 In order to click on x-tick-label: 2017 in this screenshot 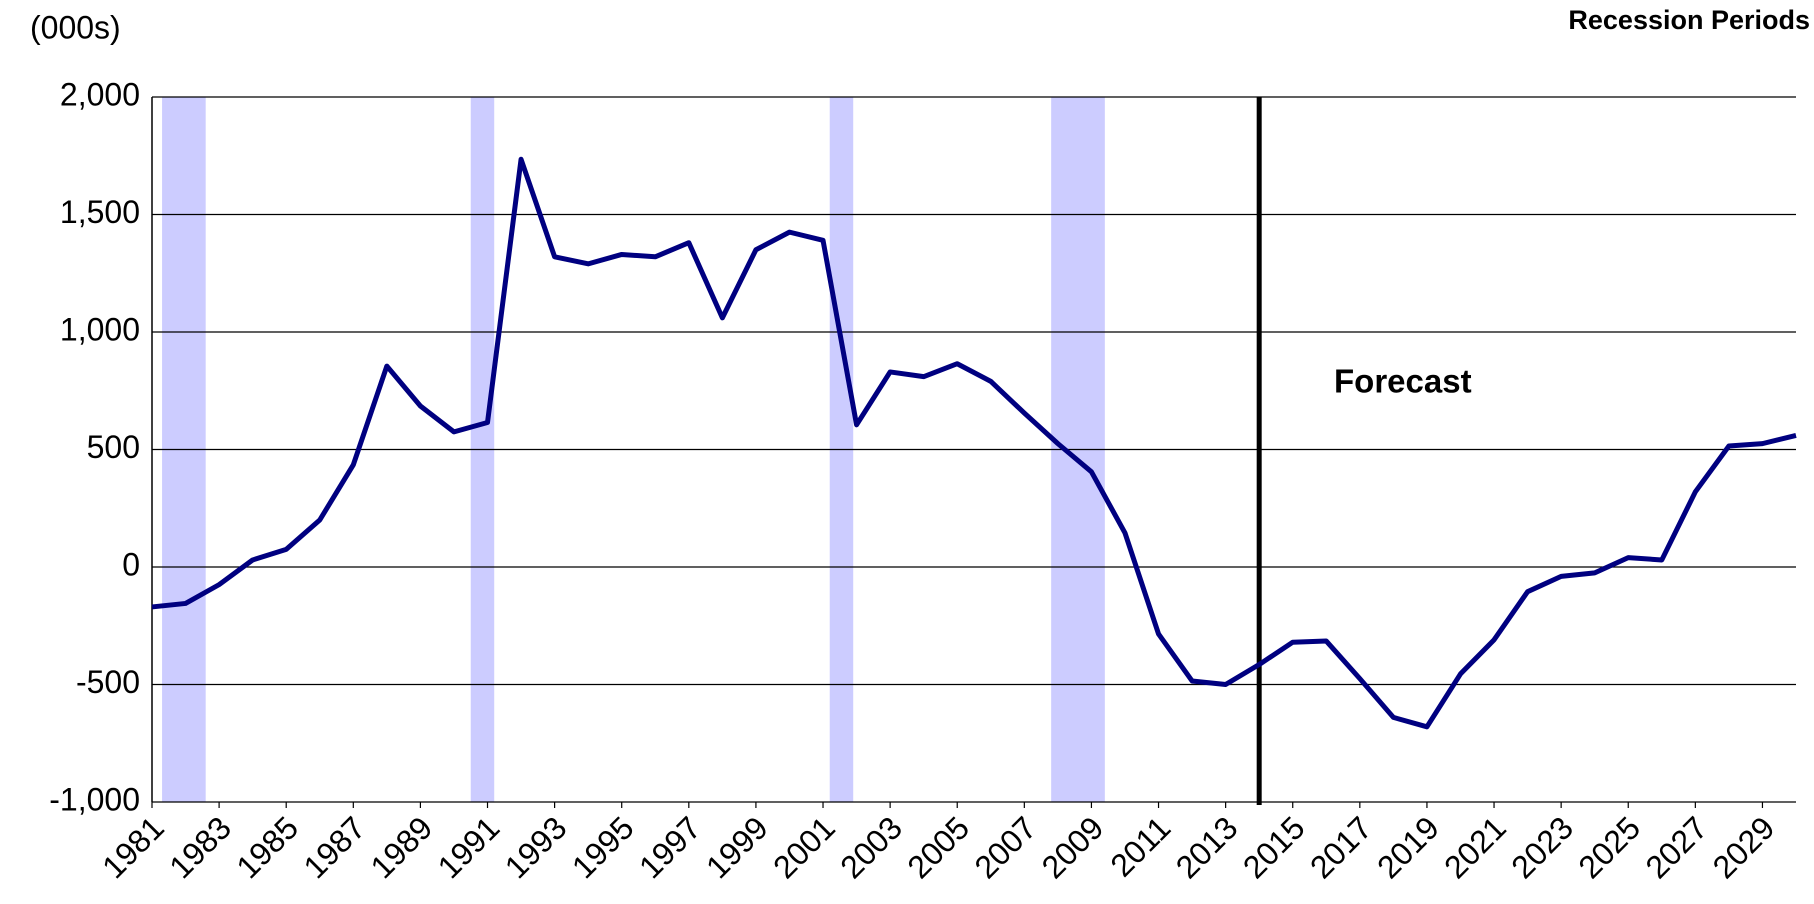, I will do `click(1341, 847)`.